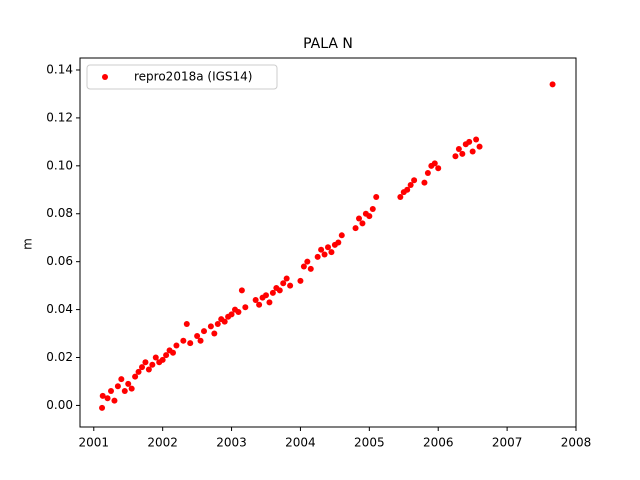 The height and width of the screenshot is (480, 640). I want to click on y-tick-label: 0.08, so click(59, 213).